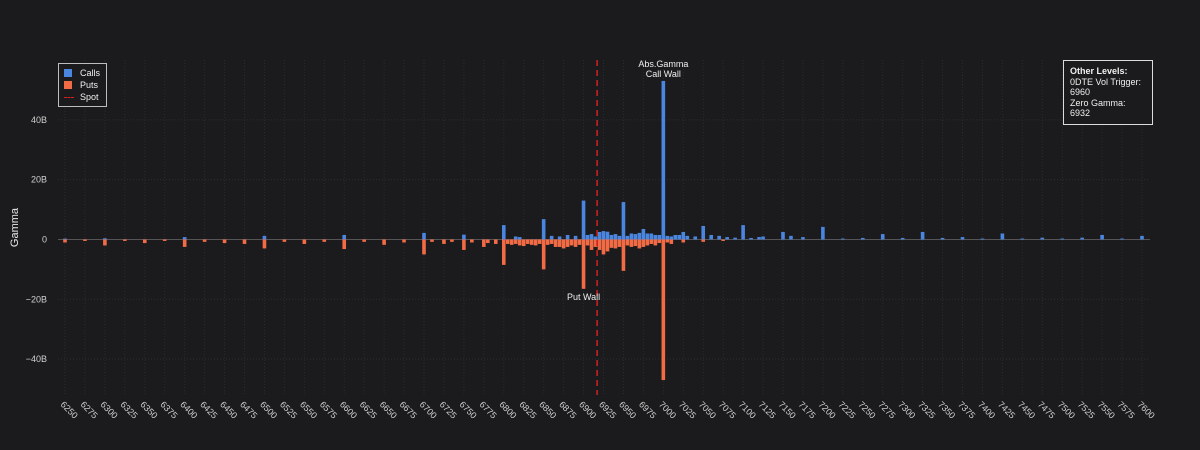 The width and height of the screenshot is (1200, 450). I want to click on legend-item-puts: Puts, so click(82, 85).